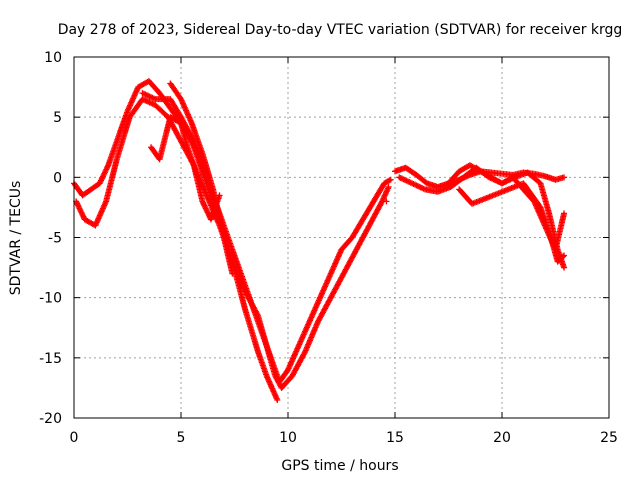  Describe the element at coordinates (50, 359) in the screenshot. I see `y-tick-label: -15` at that location.